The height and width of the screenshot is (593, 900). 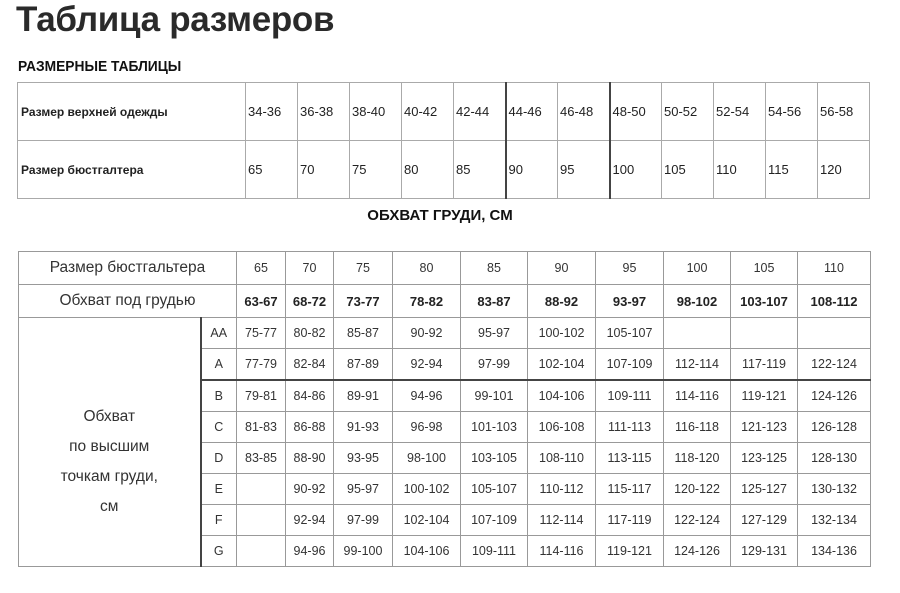 I want to click on table-cell: 50-52, so click(x=687, y=111).